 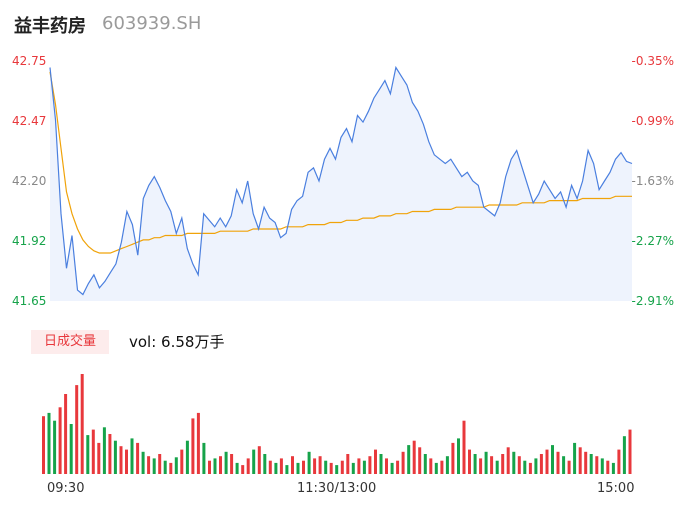 I want to click on y-tick-right-3: -2.27%, so click(x=652, y=241).